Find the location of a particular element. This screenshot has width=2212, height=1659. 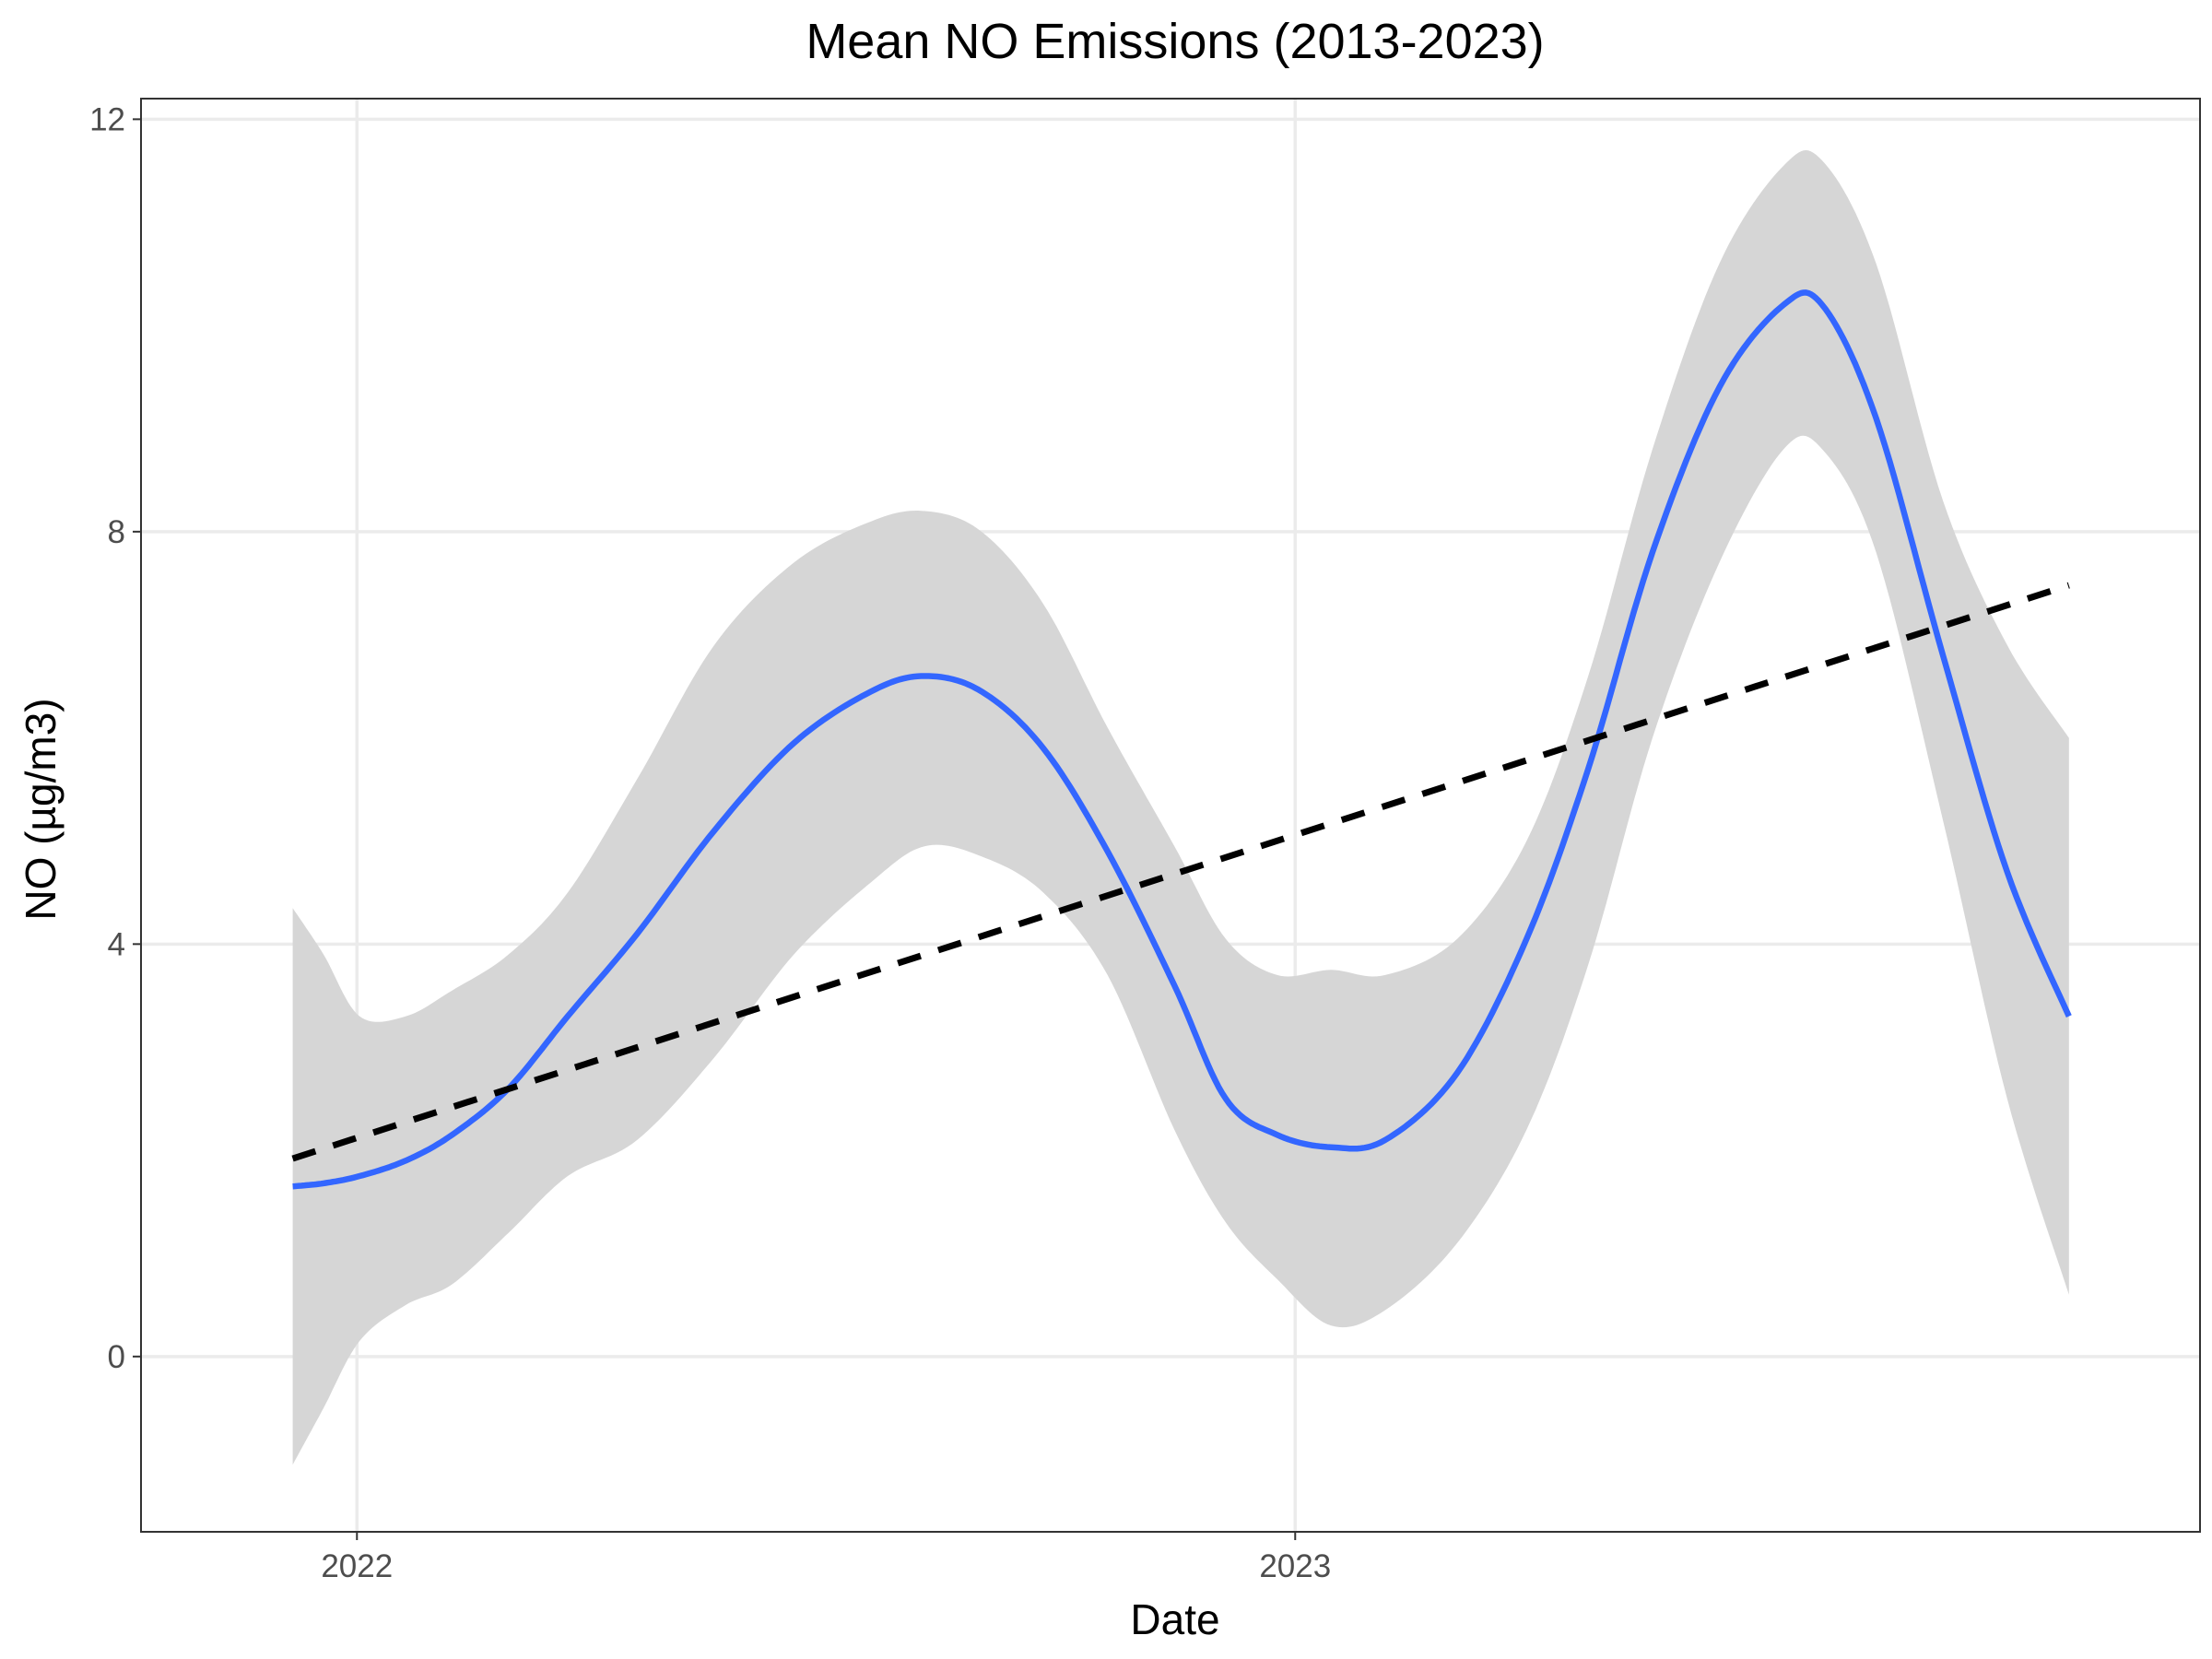

y-tick-label: 4 is located at coordinates (116, 944).